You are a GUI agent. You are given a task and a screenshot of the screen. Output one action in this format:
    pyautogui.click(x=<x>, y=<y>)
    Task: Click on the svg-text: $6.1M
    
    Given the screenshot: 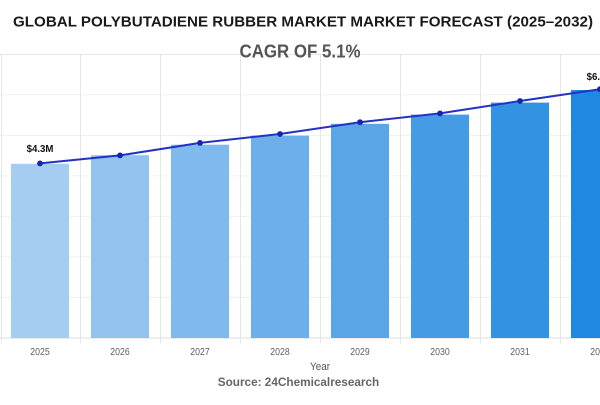 What is the action you would take?
    pyautogui.click(x=593, y=77)
    